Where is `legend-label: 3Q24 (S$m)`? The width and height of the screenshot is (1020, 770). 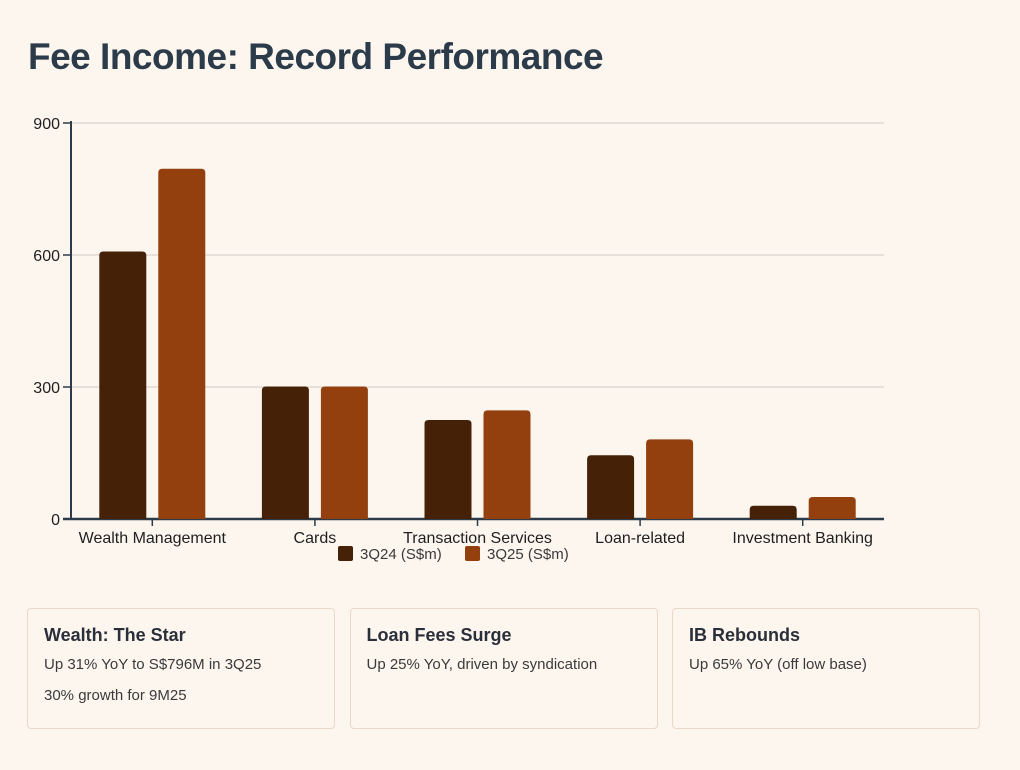
legend-label: 3Q24 (S$m) is located at coordinates (401, 554).